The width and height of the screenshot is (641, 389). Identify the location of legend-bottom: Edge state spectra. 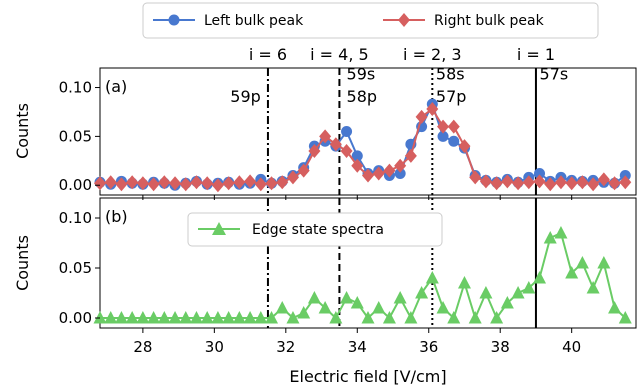
(315, 229).